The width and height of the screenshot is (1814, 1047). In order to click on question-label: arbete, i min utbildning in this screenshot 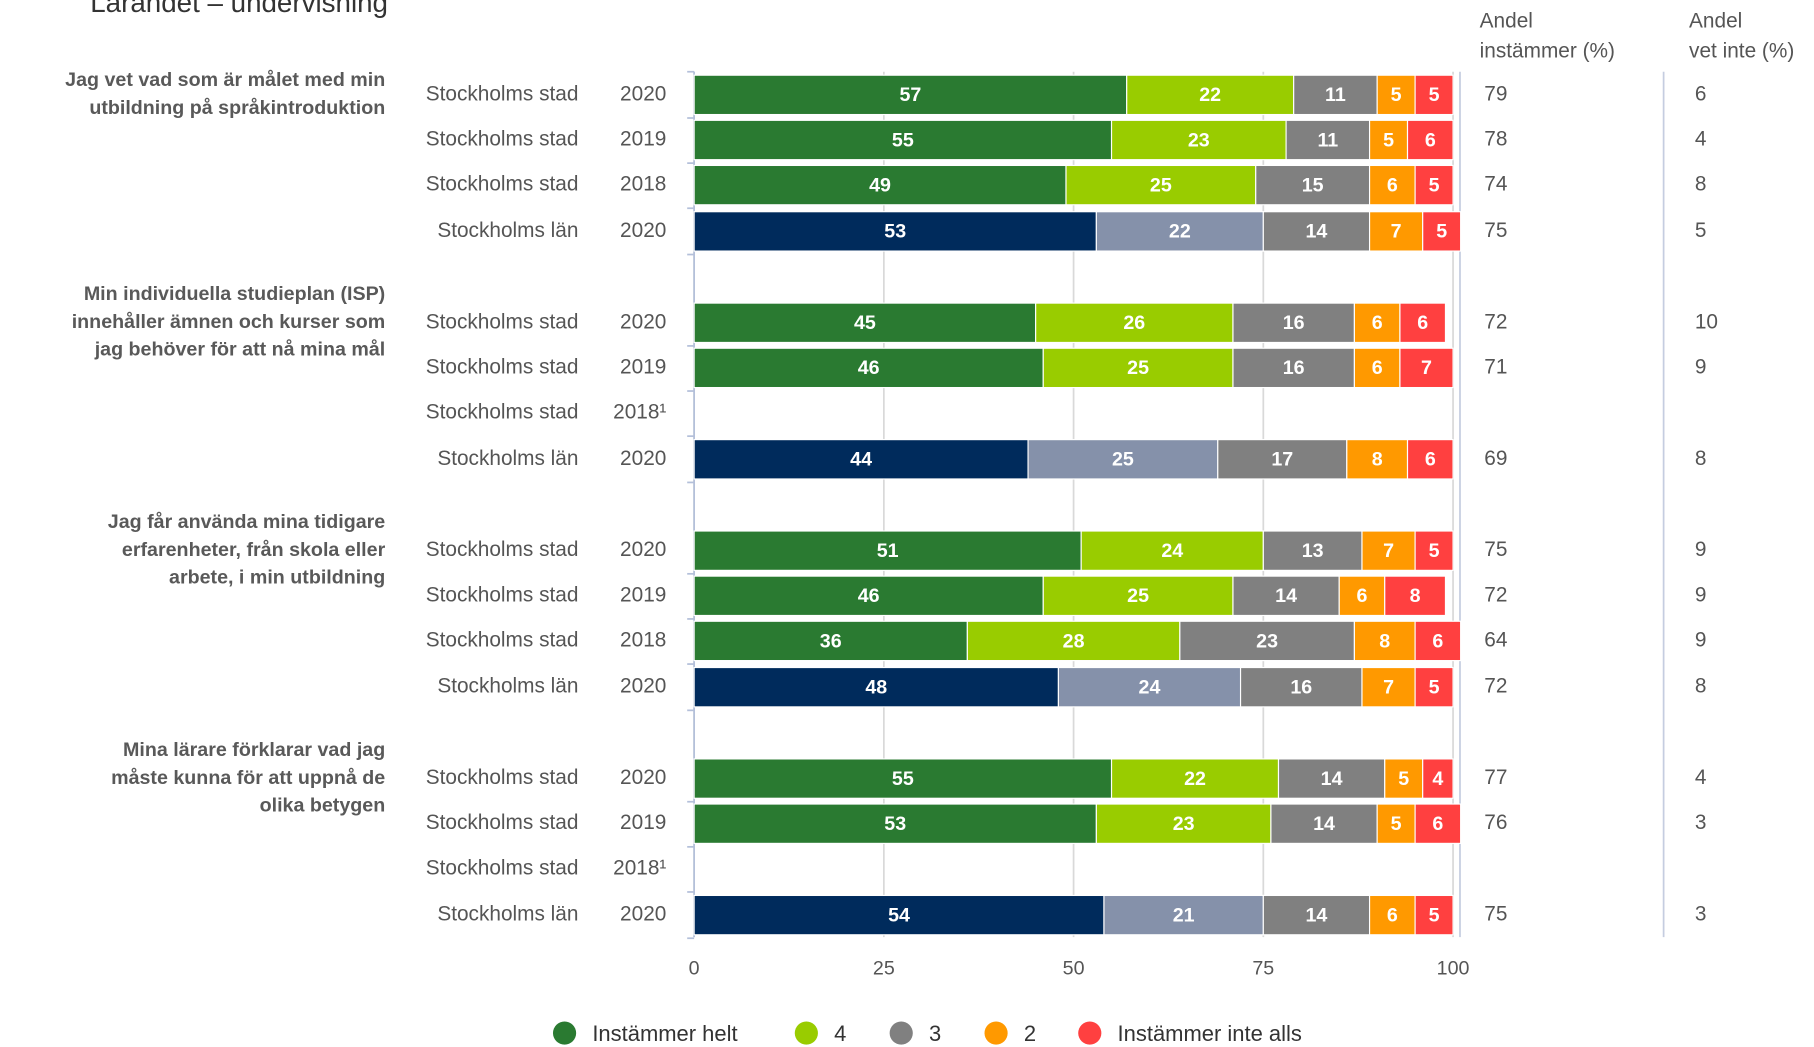, I will do `click(277, 578)`.